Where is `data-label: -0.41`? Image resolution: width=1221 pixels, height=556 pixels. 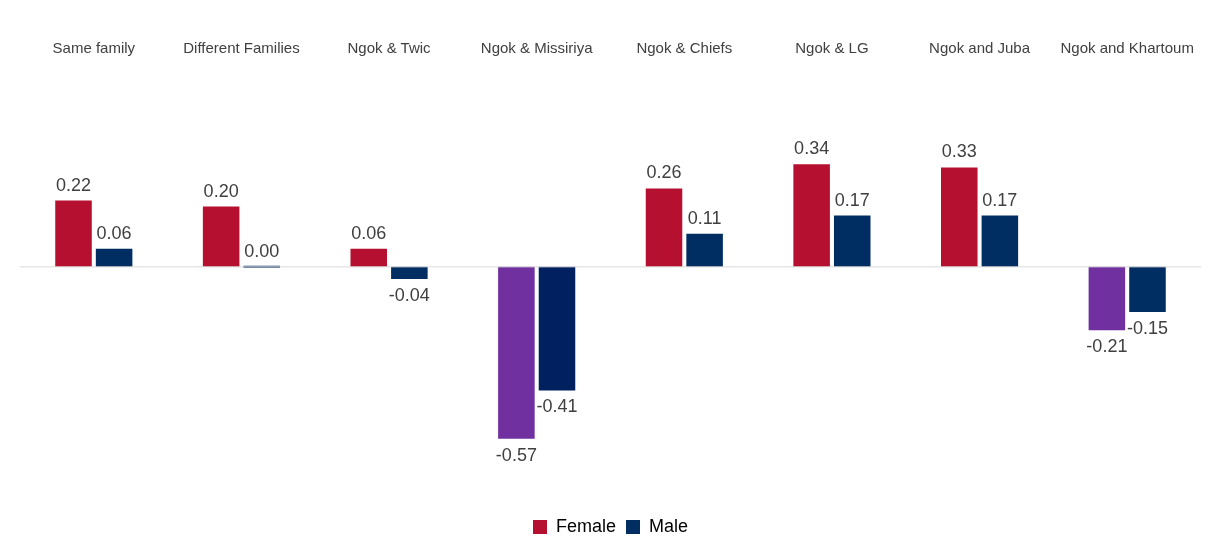 data-label: -0.41 is located at coordinates (557, 406).